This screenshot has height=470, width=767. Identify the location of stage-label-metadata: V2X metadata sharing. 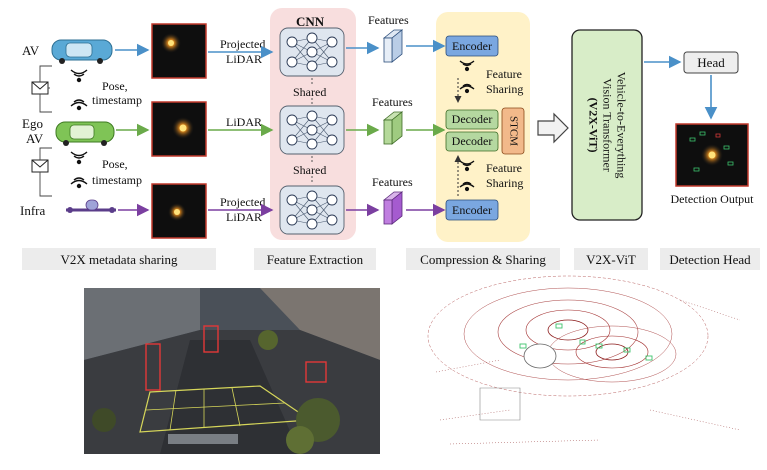
(119, 259).